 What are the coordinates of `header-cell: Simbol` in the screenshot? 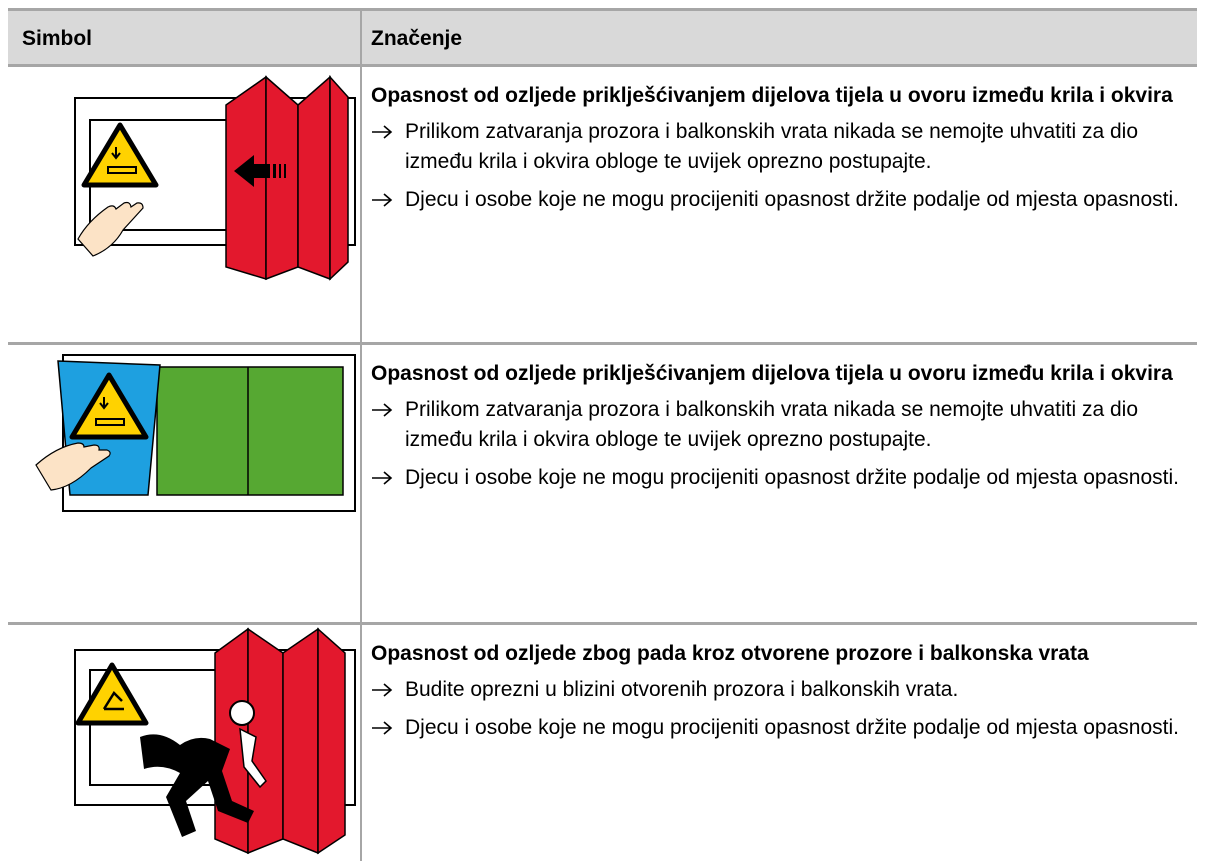 It's located at (185, 37).